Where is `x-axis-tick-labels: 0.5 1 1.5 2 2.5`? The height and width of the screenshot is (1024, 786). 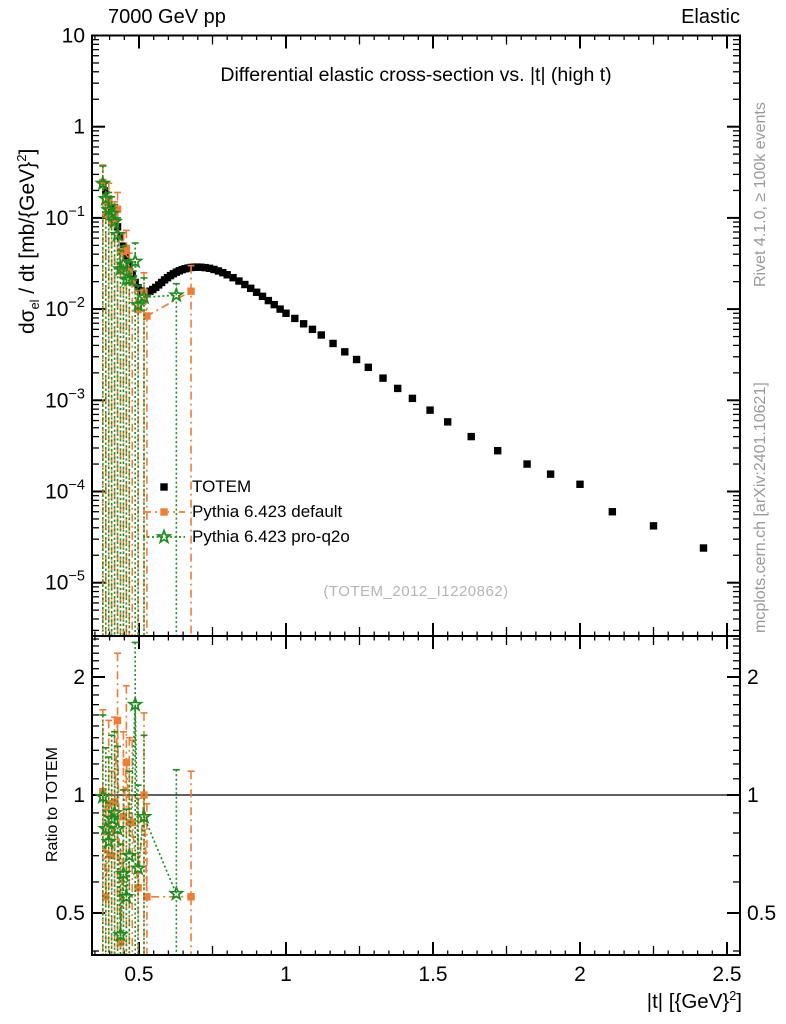 x-axis-tick-labels: 0.5 1 1.5 2 2.5 is located at coordinates (432, 974).